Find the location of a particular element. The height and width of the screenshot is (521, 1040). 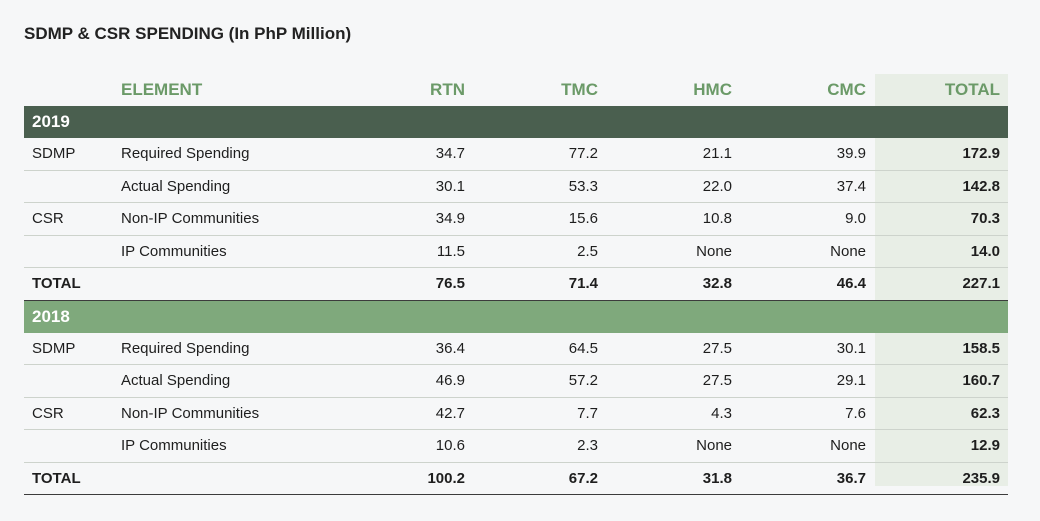

total-cell: 62.3 is located at coordinates (985, 413).